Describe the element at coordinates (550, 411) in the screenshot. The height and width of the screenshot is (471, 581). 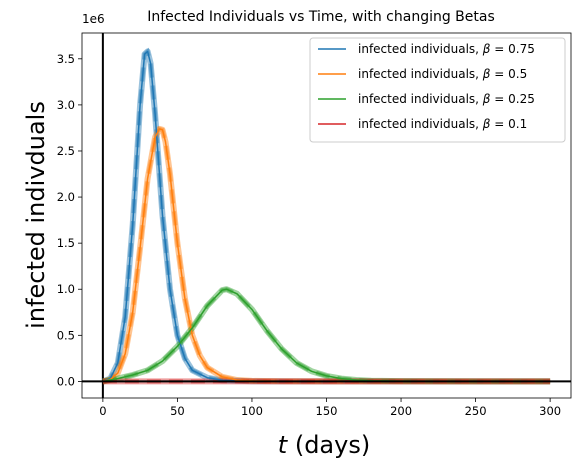
I see `x-tick-label: 300` at that location.